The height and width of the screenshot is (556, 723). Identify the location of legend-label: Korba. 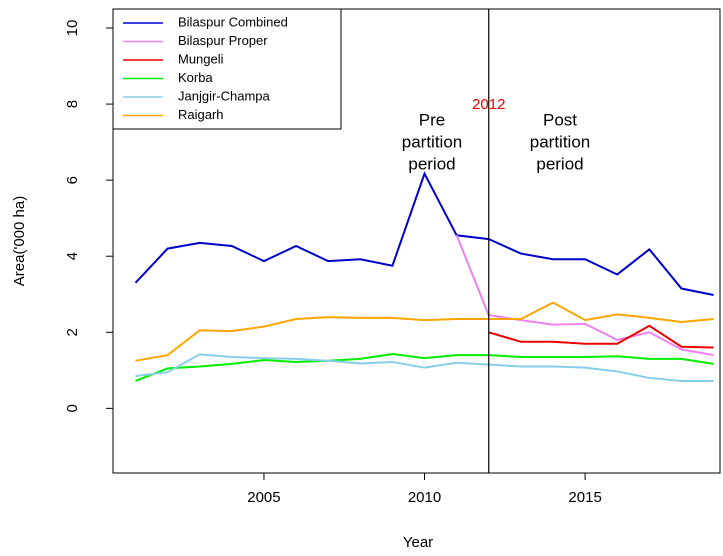
(195, 77).